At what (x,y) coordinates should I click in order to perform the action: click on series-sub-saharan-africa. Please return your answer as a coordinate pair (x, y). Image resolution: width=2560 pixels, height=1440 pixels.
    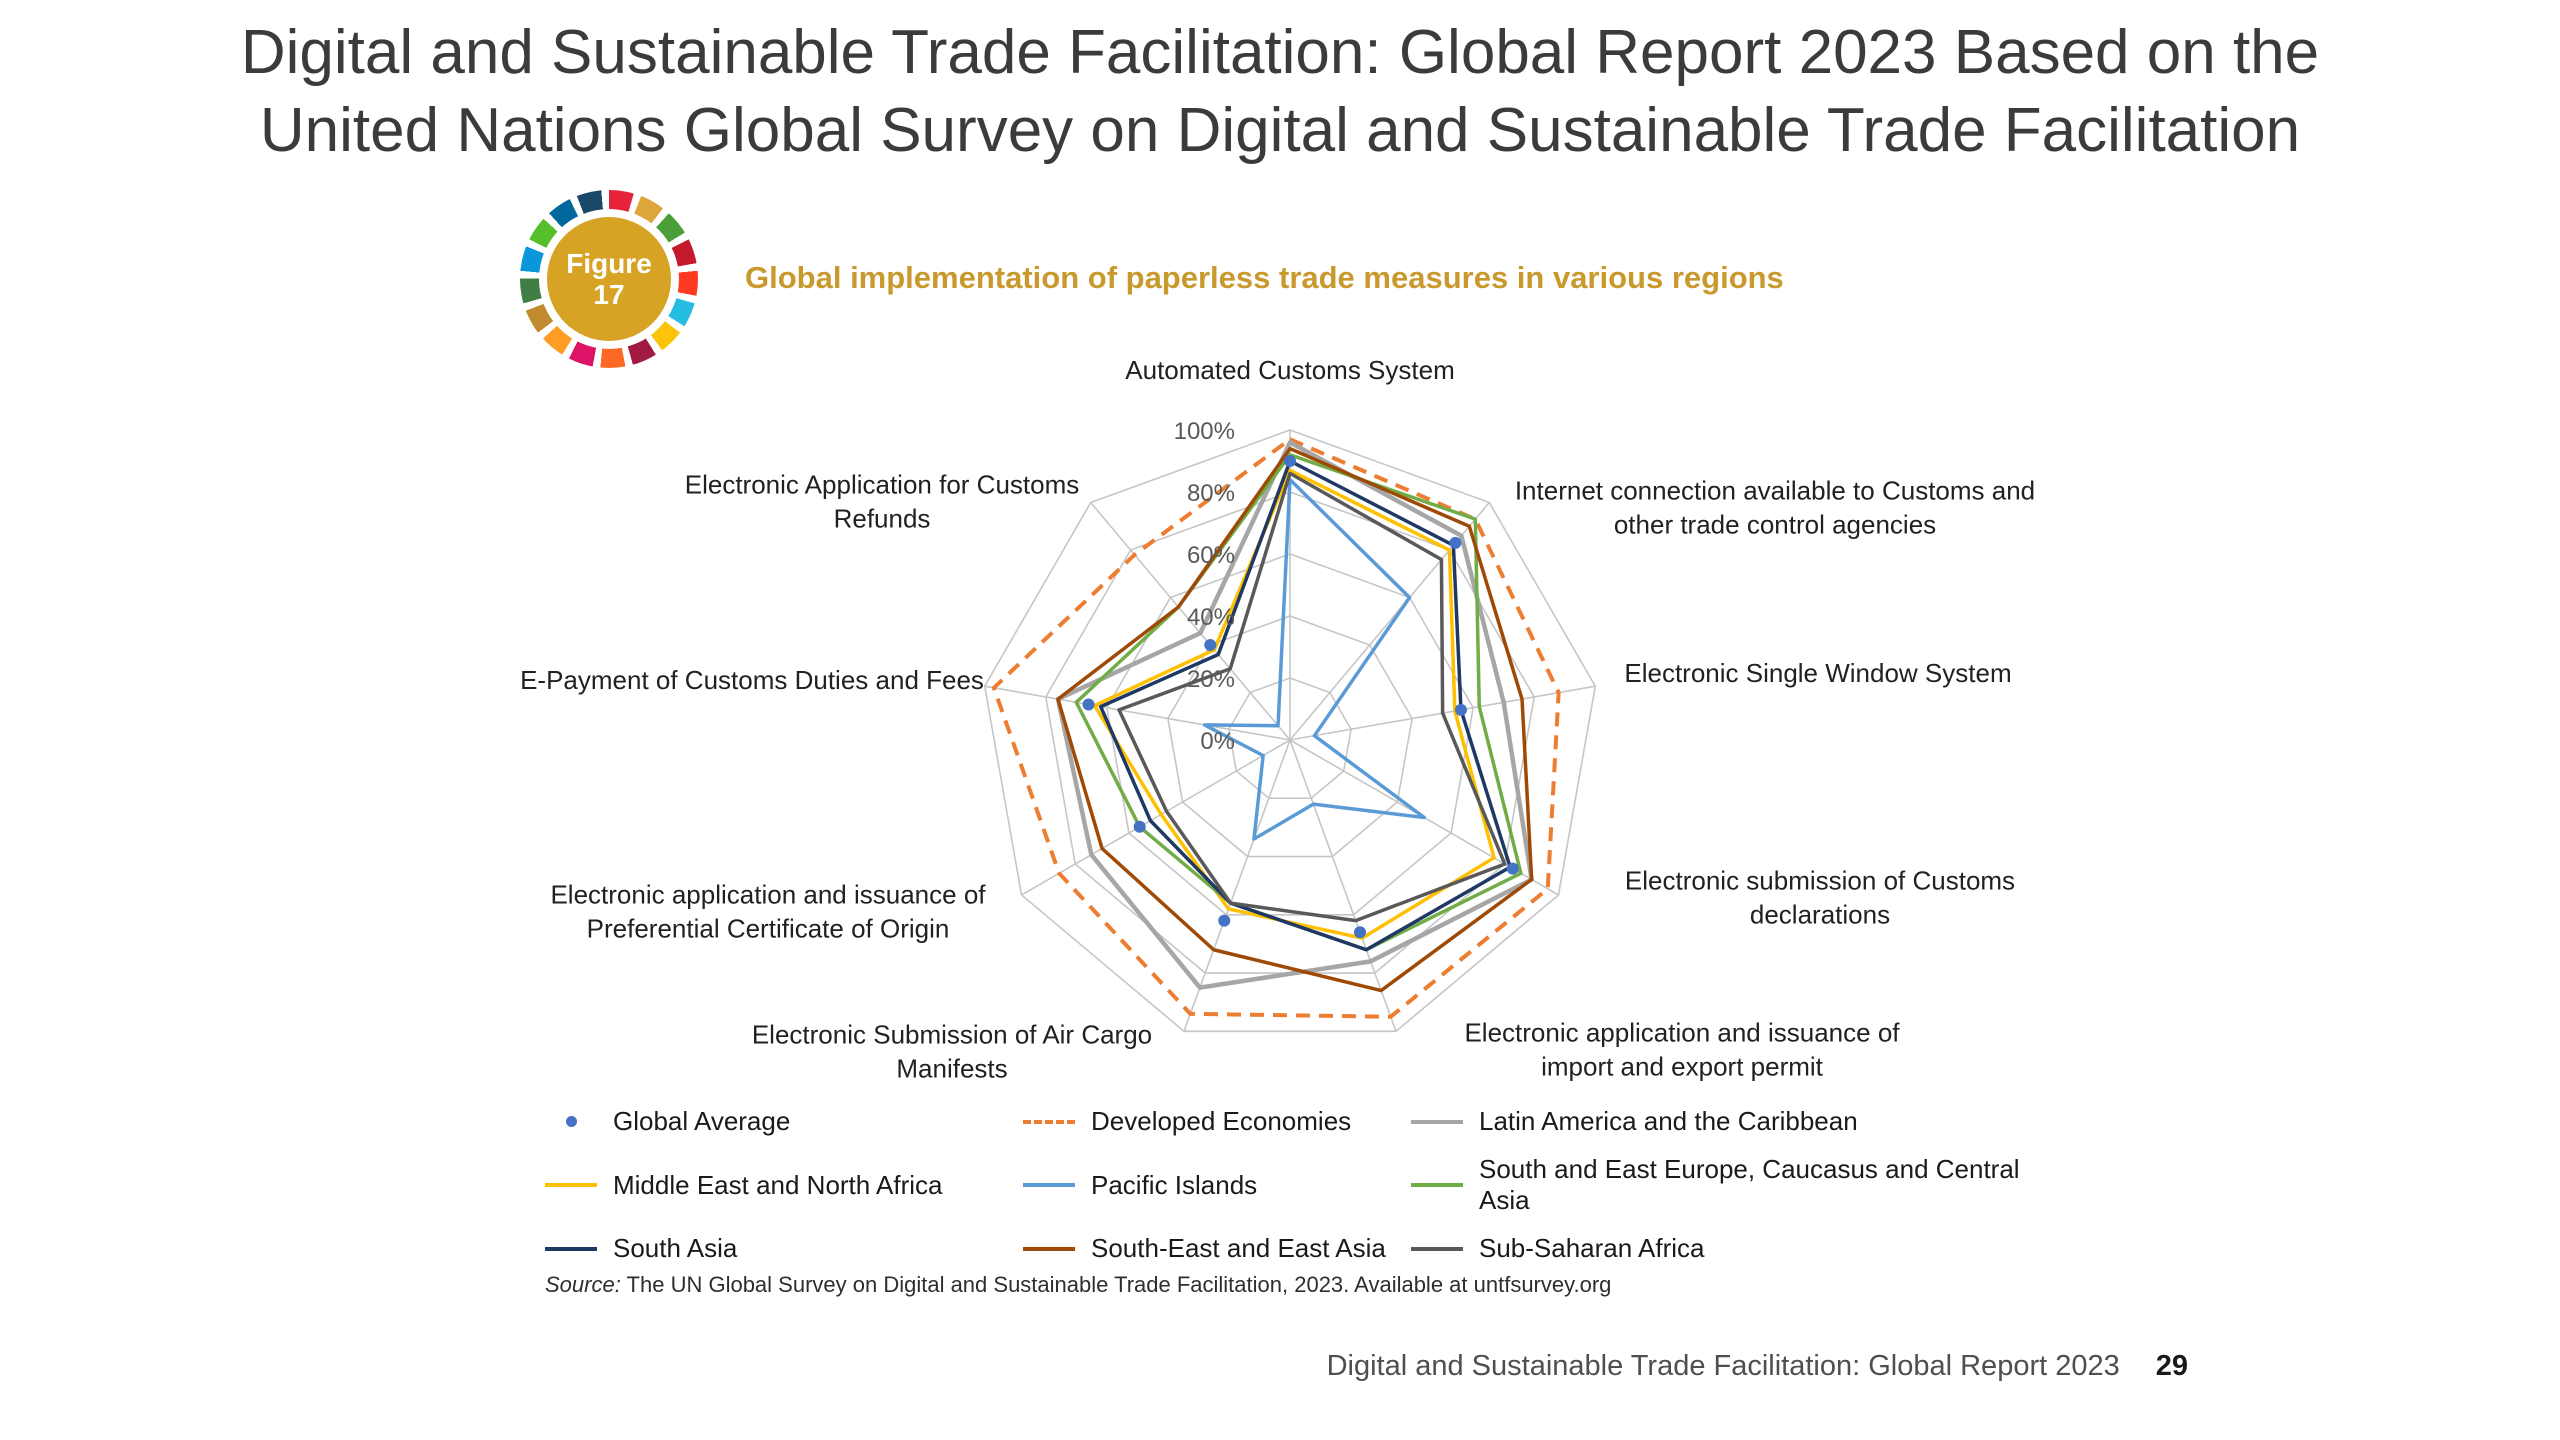
    Looking at the image, I should click on (1312, 697).